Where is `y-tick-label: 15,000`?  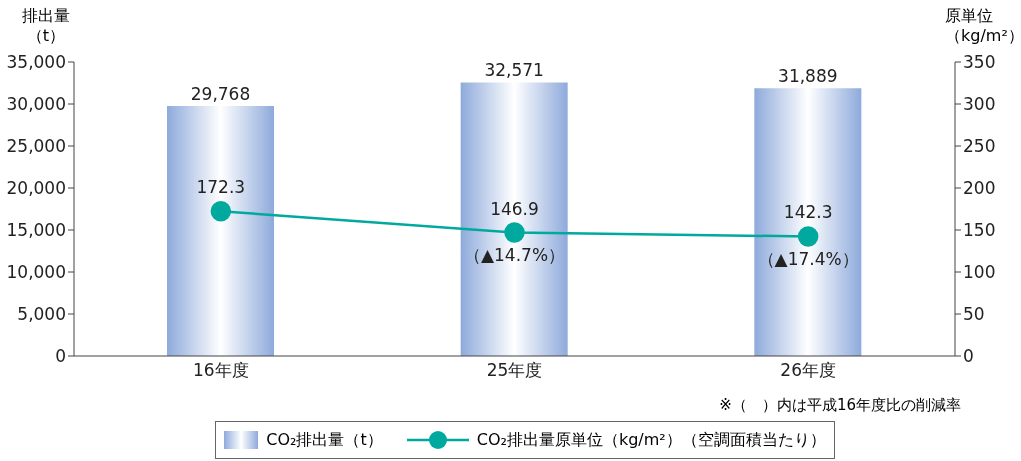 y-tick-label: 15,000 is located at coordinates (36, 230).